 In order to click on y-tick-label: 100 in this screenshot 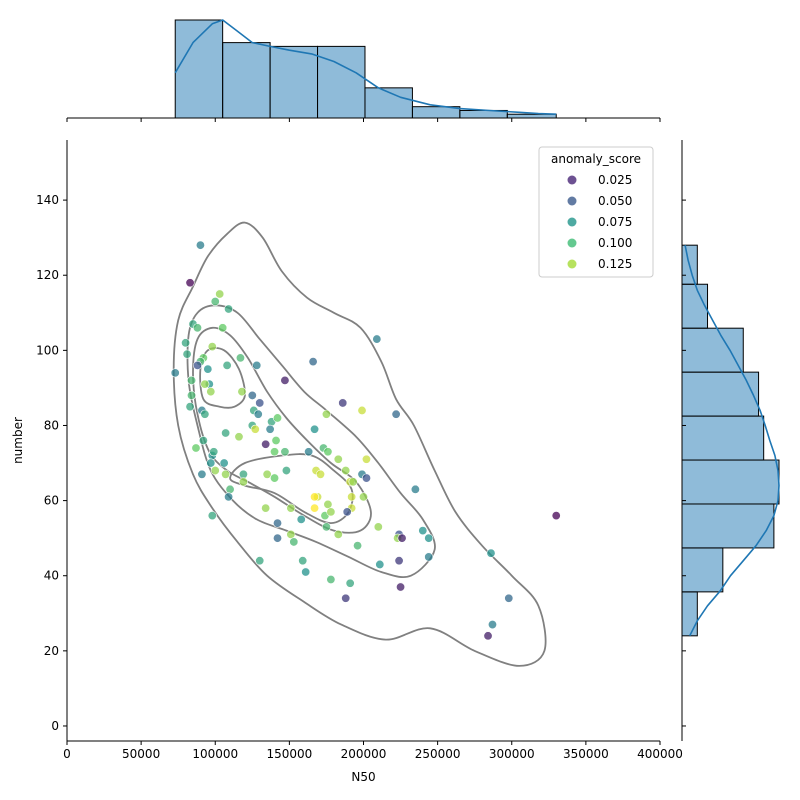, I will do `click(47, 350)`.